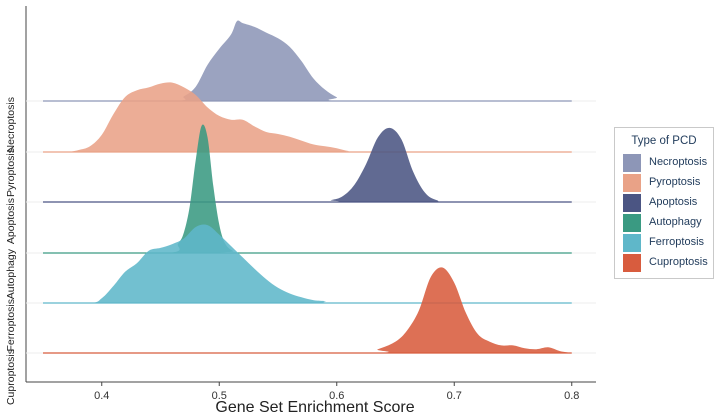 This screenshot has height=420, width=725. I want to click on y-label-pyroptosis: Pyroptosis, so click(11, 172).